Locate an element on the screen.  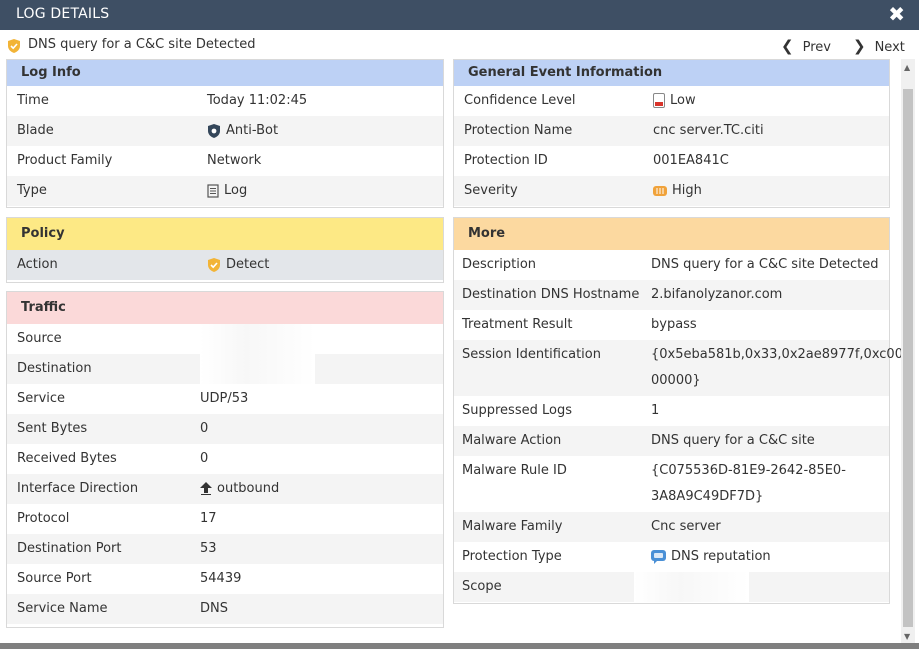
more-row-malware-action: Malware Action DNS query for a C&C site is located at coordinates (671, 441).